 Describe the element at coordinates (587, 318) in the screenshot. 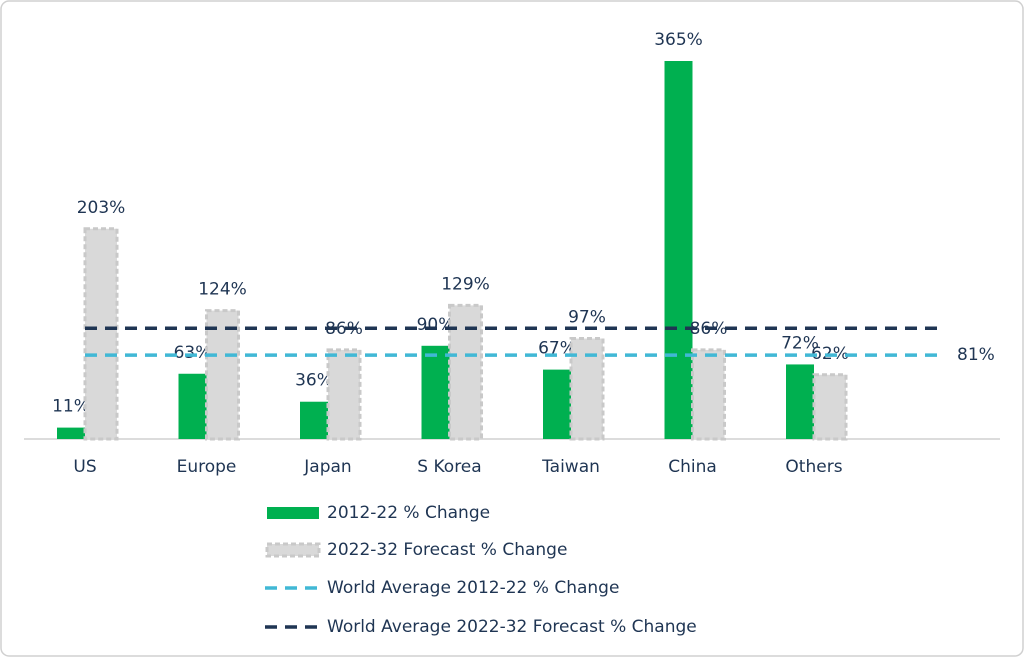

I see `data-label: 97%` at that location.